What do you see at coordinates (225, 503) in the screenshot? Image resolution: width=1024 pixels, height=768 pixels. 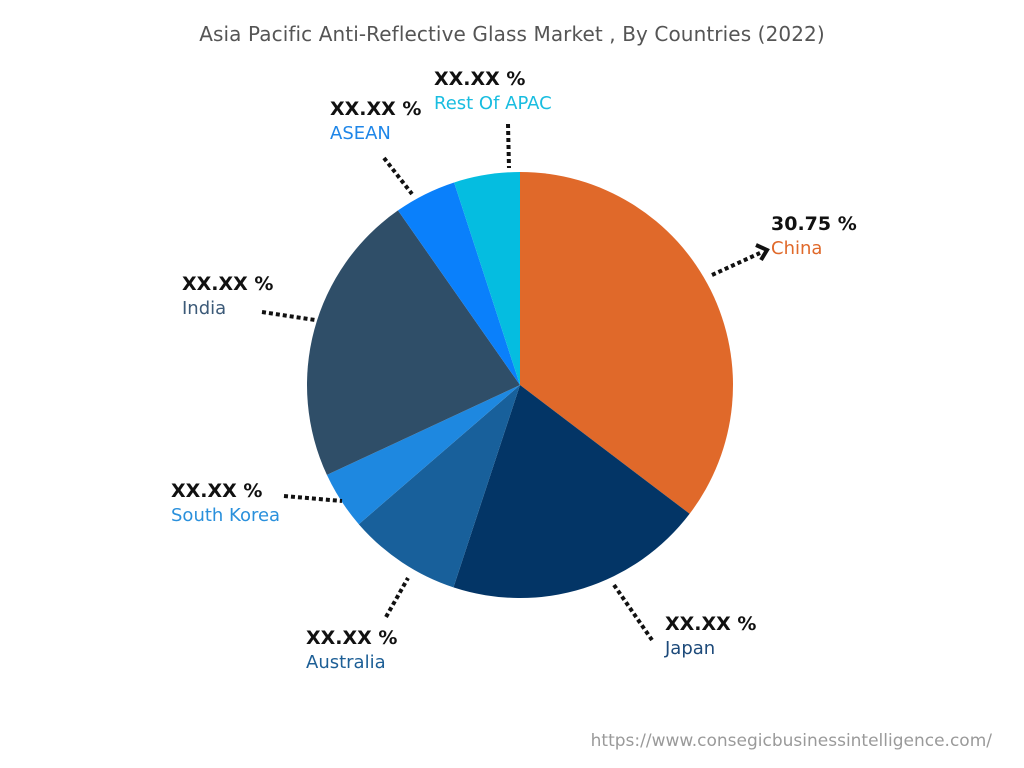 I see `label-south-korea: XX.XX % South Korea` at bounding box center [225, 503].